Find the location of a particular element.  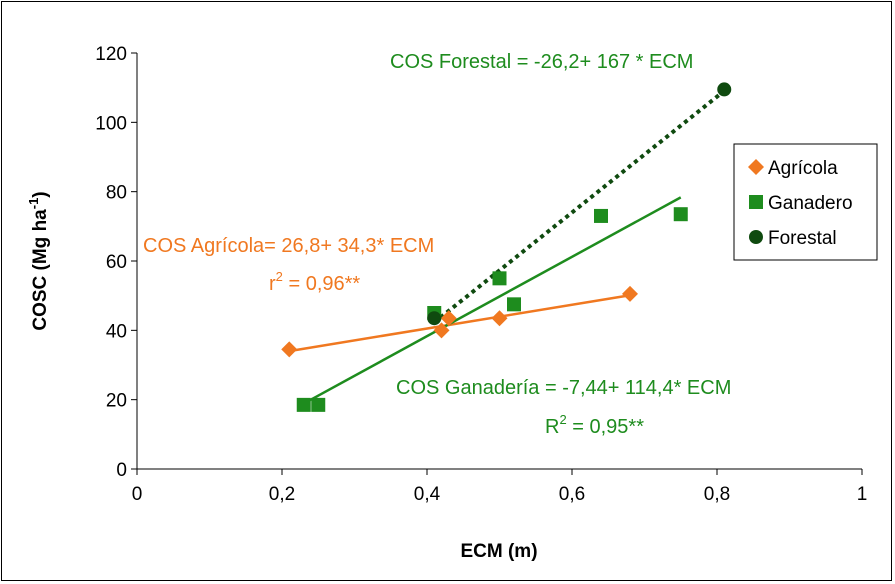

fit-line-forestal is located at coordinates (579, 207).